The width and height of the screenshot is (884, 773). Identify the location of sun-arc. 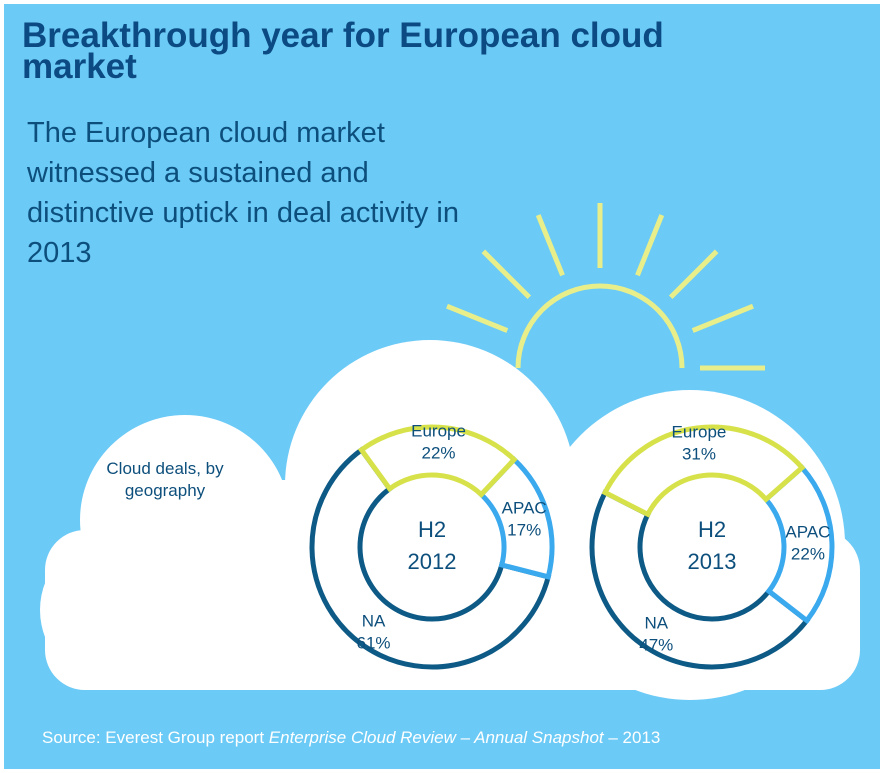
(600, 326).